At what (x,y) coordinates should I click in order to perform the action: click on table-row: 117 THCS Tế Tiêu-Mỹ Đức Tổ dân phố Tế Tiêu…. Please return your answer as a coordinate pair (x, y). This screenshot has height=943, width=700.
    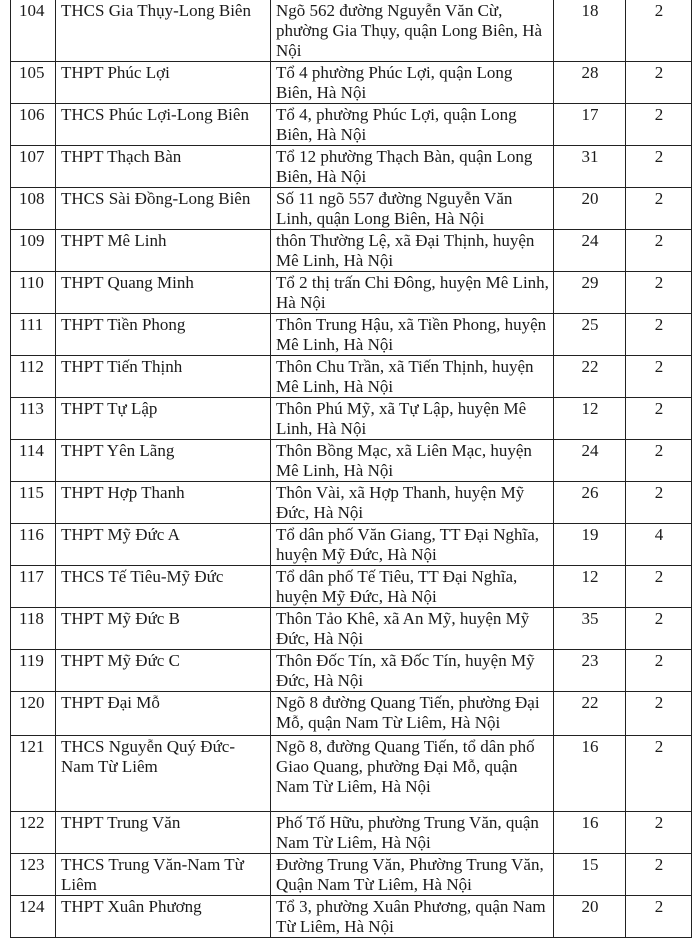
    Looking at the image, I should click on (351, 586).